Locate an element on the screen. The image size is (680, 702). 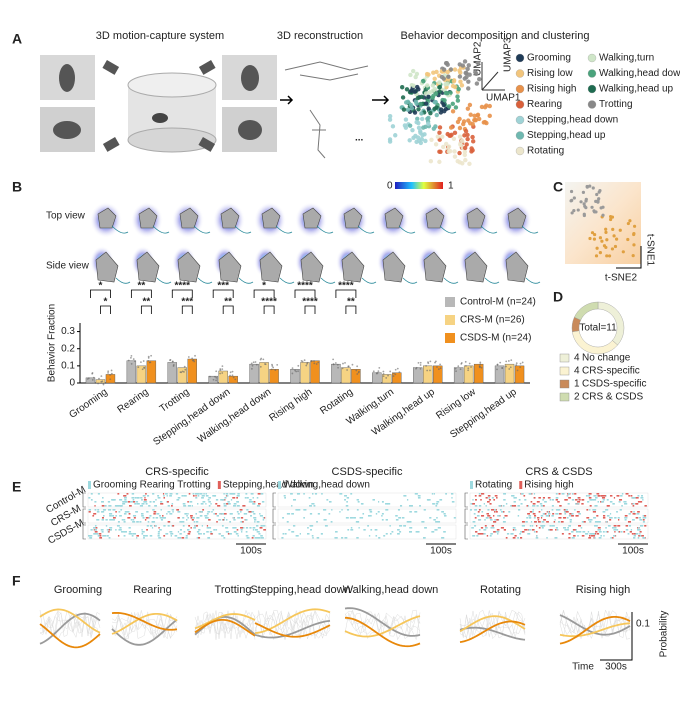
legend-label: Rotating is located at coordinates (545, 151).